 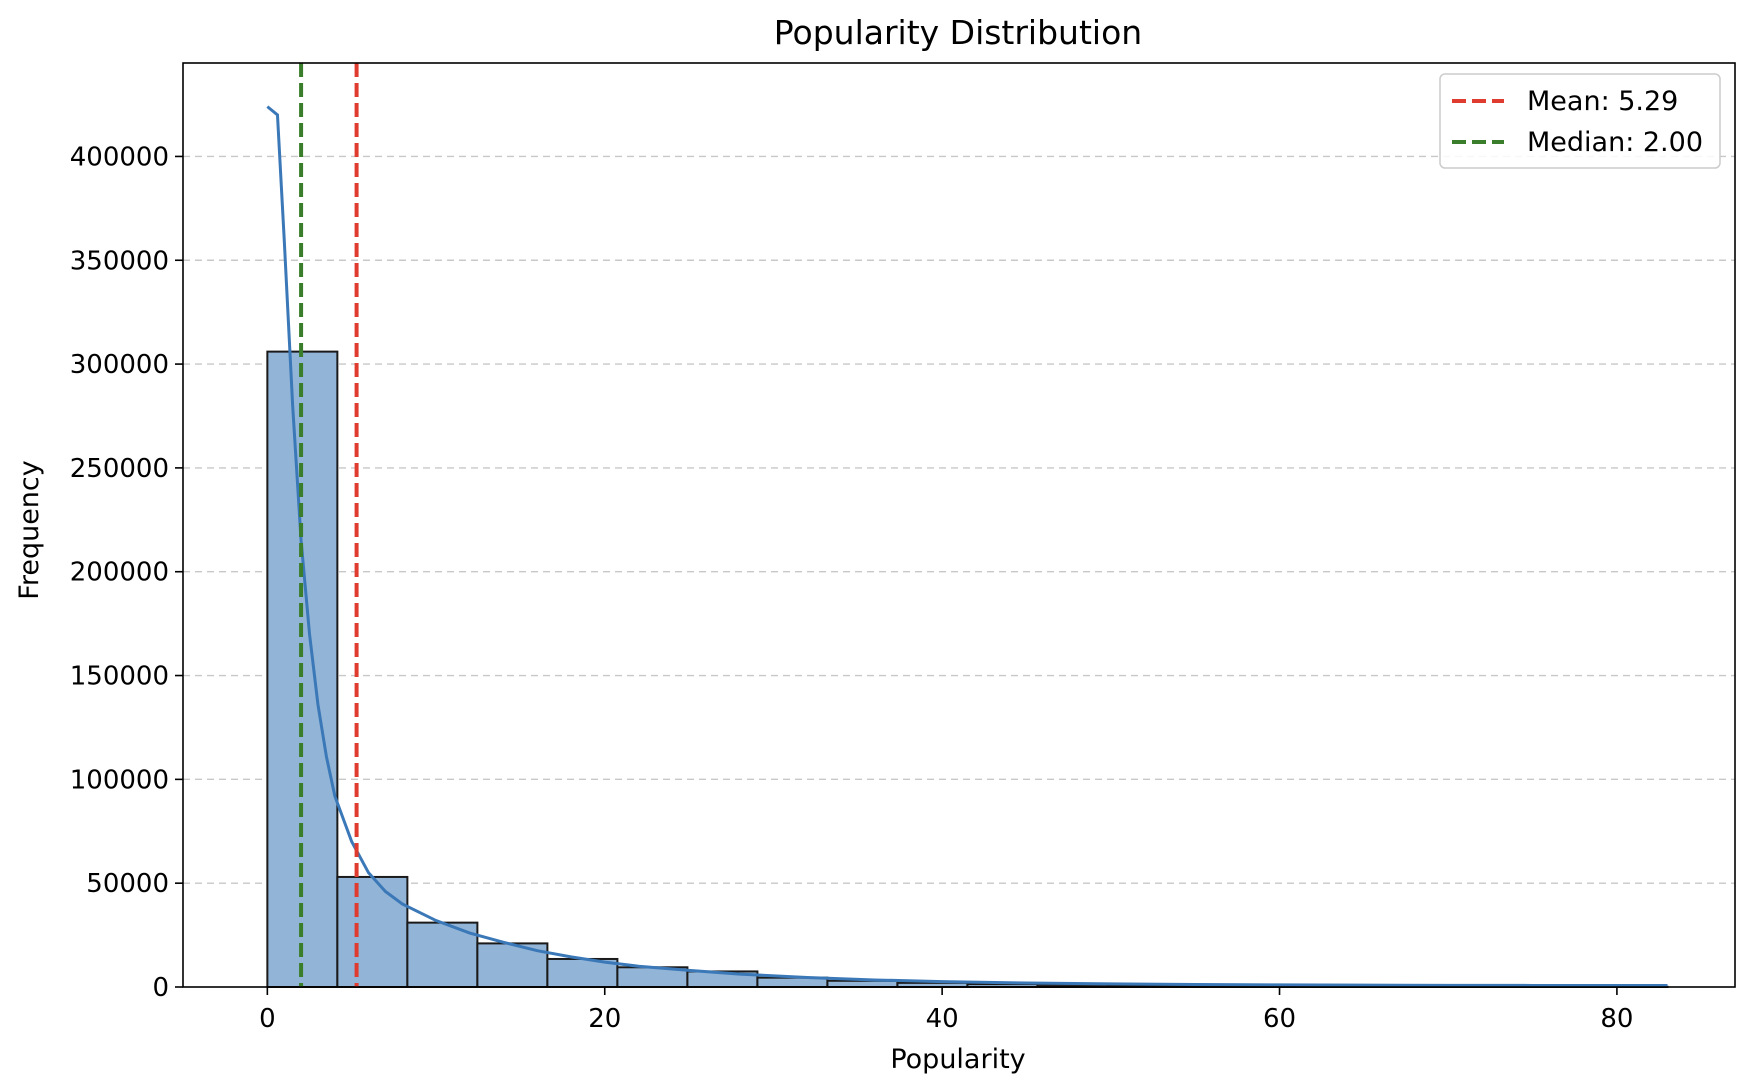 What do you see at coordinates (329, 525) in the screenshot?
I see `reference-lines` at bounding box center [329, 525].